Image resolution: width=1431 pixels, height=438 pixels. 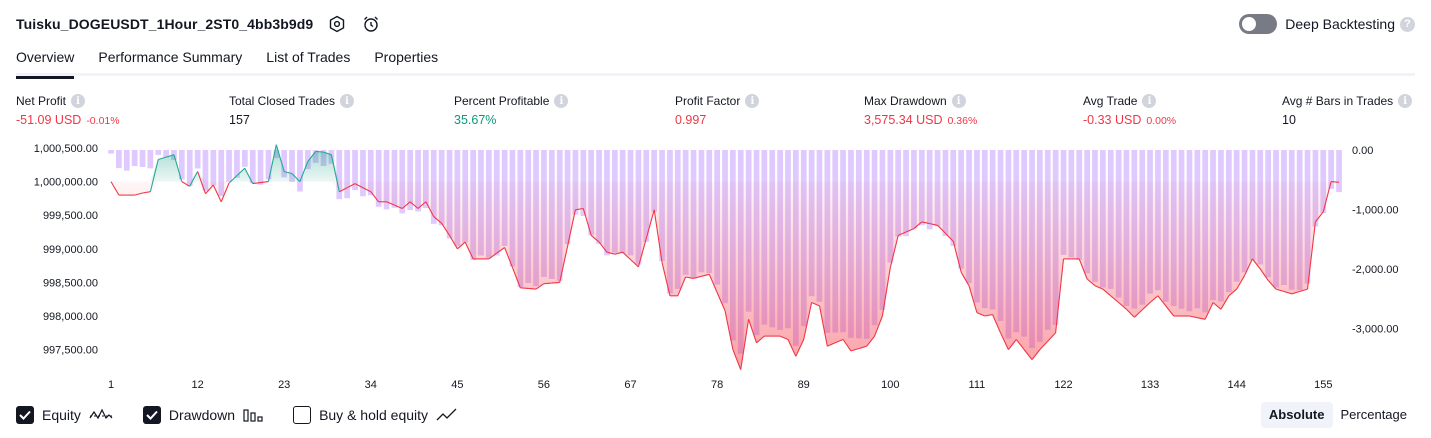 What do you see at coordinates (977, 385) in the screenshot?
I see `x-axis-tick-label: 111` at bounding box center [977, 385].